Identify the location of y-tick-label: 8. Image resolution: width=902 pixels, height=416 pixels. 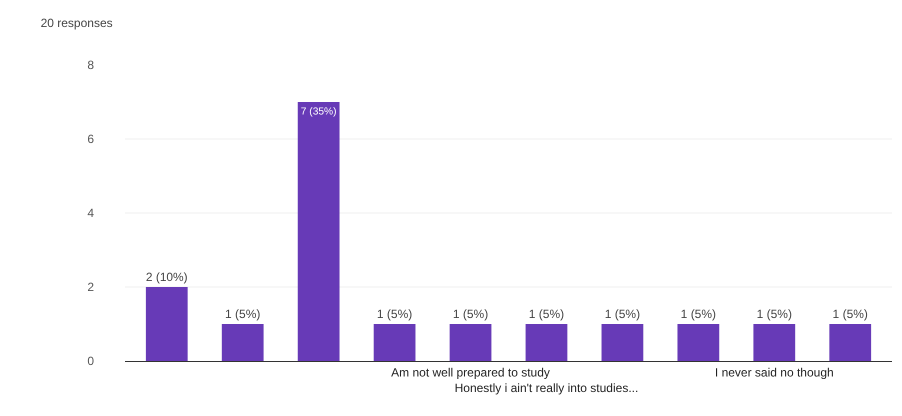
(90, 65).